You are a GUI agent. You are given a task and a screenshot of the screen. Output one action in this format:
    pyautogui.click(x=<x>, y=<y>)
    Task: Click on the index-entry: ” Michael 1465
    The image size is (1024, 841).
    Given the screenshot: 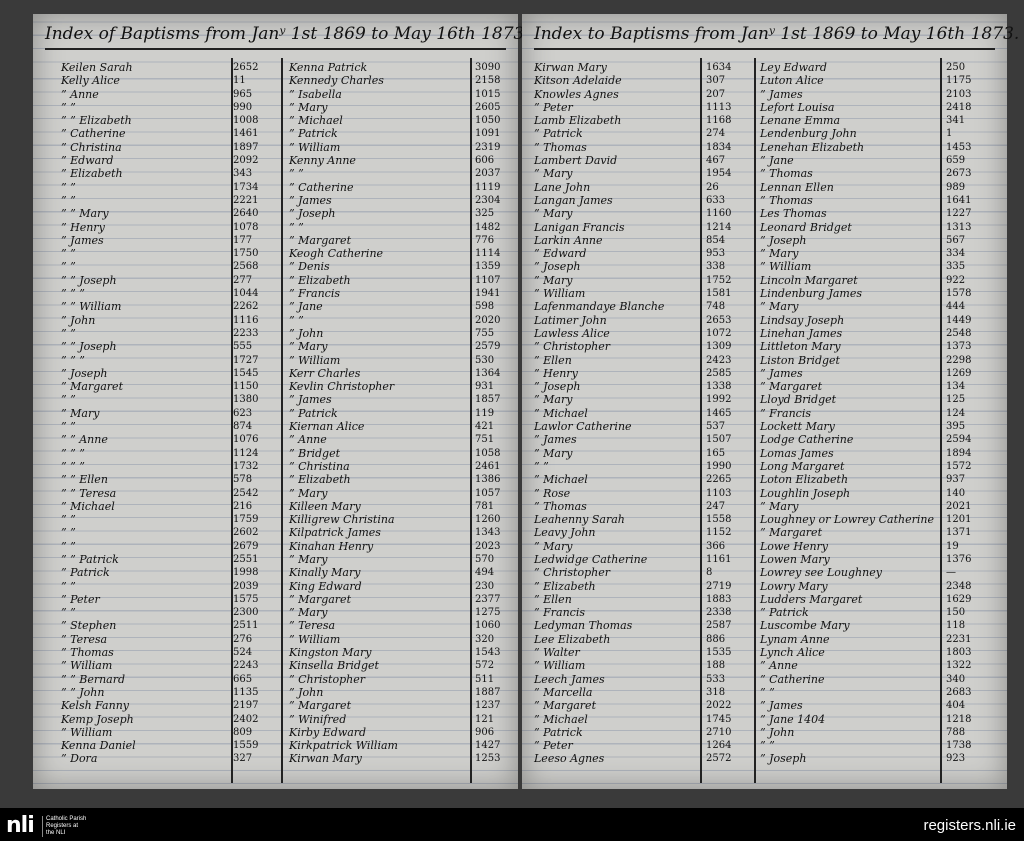 What is the action you would take?
    pyautogui.click(x=644, y=413)
    